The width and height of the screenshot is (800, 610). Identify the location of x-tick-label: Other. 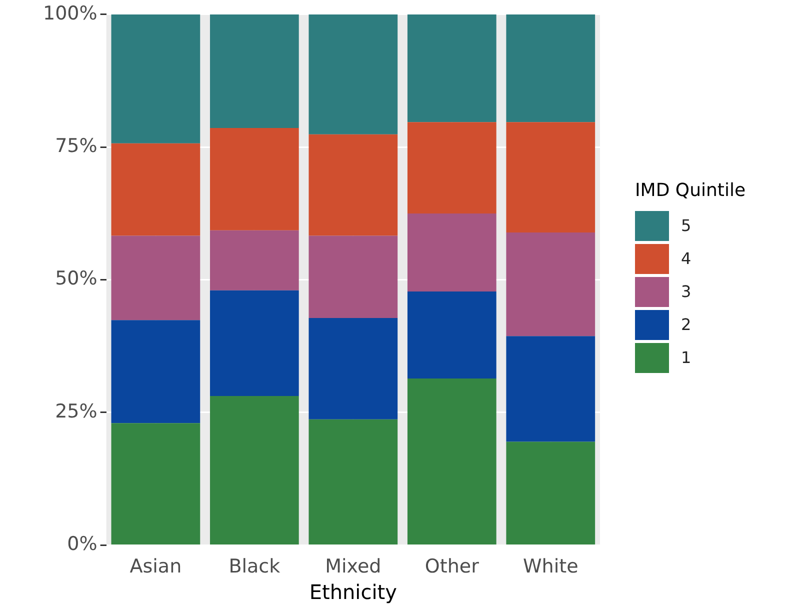
(452, 567).